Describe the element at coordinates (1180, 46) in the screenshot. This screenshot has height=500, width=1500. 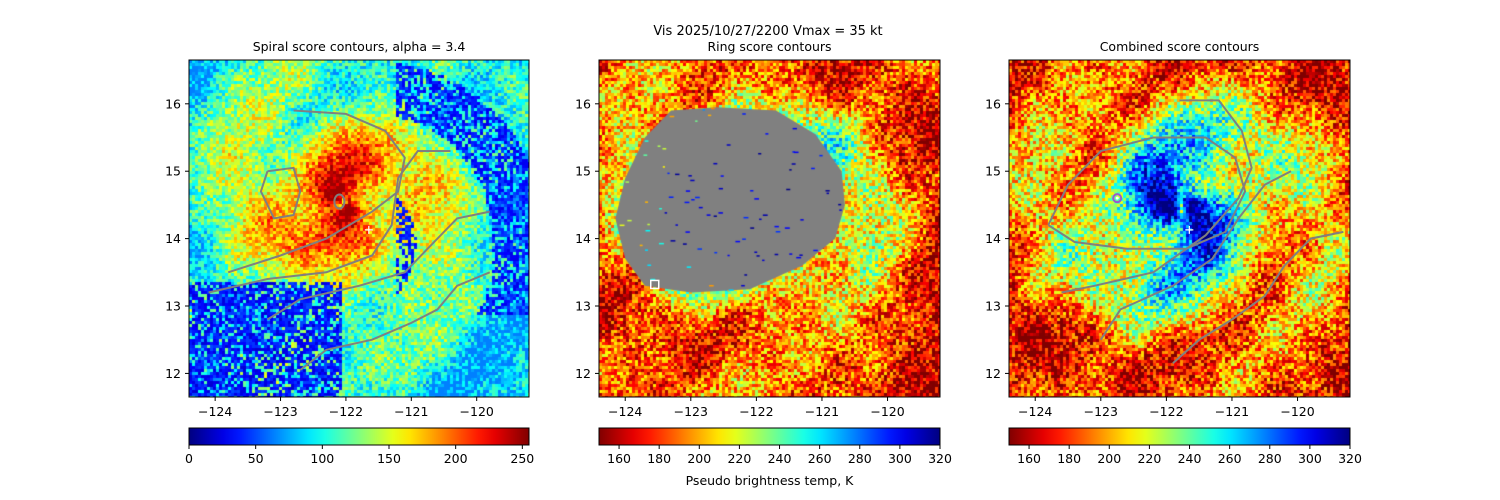
I see `panel-title: Combined score contours` at that location.